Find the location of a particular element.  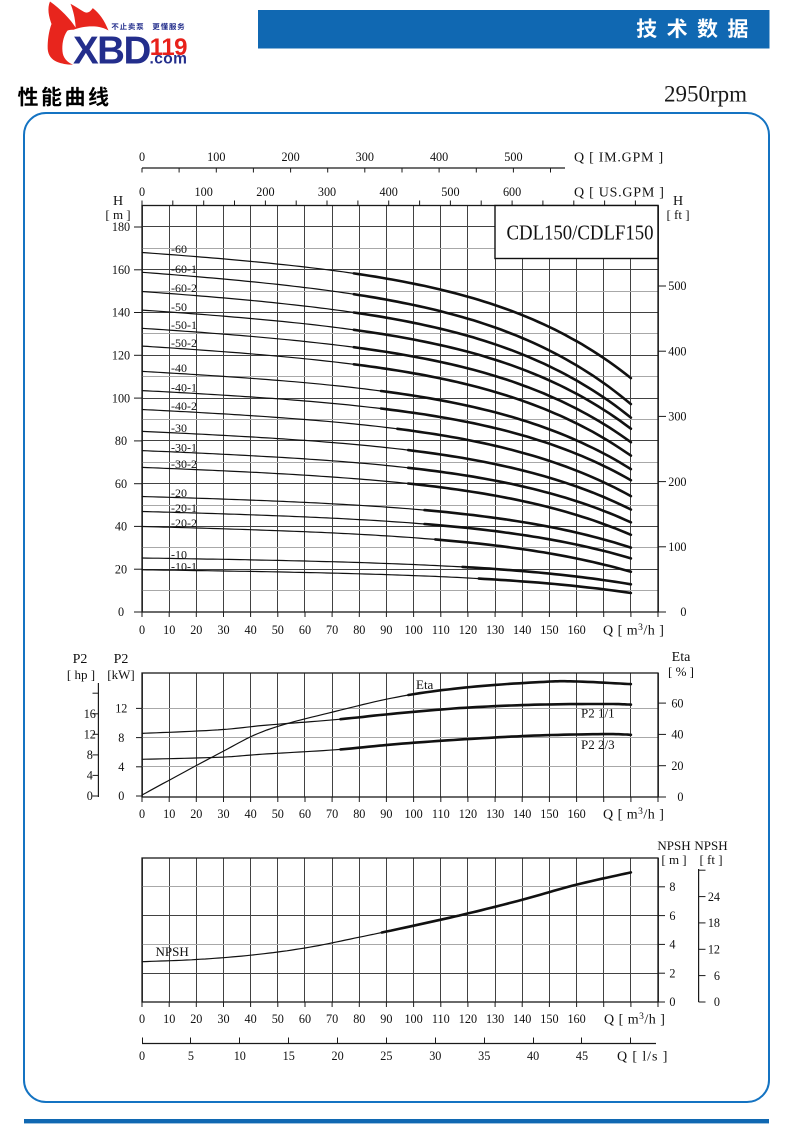

svg-text: 24 is located at coordinates (714, 897).